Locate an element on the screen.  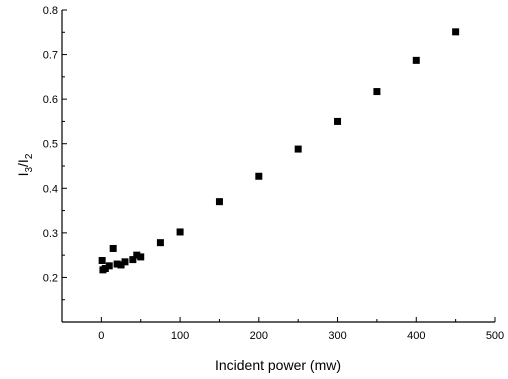
y-tick-label: 0.6 is located at coordinates (50, 100).